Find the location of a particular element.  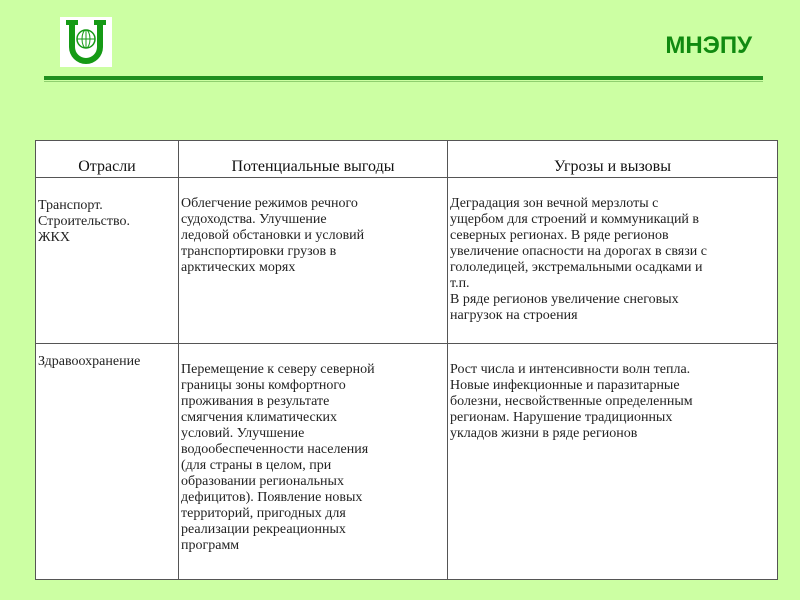

column-header-benefits: Потенциальные выгоды is located at coordinates (313, 159).